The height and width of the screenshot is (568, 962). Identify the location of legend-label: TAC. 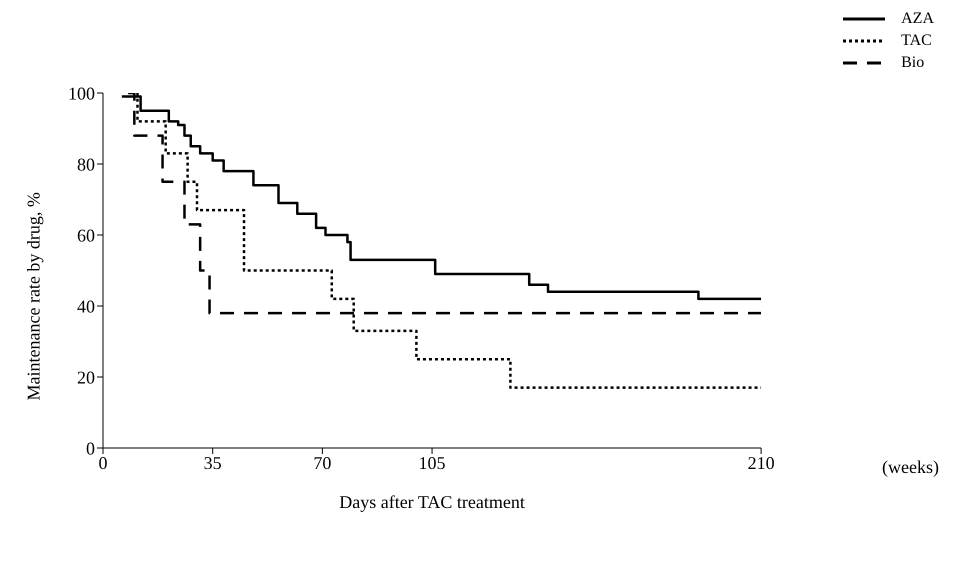
(916, 41).